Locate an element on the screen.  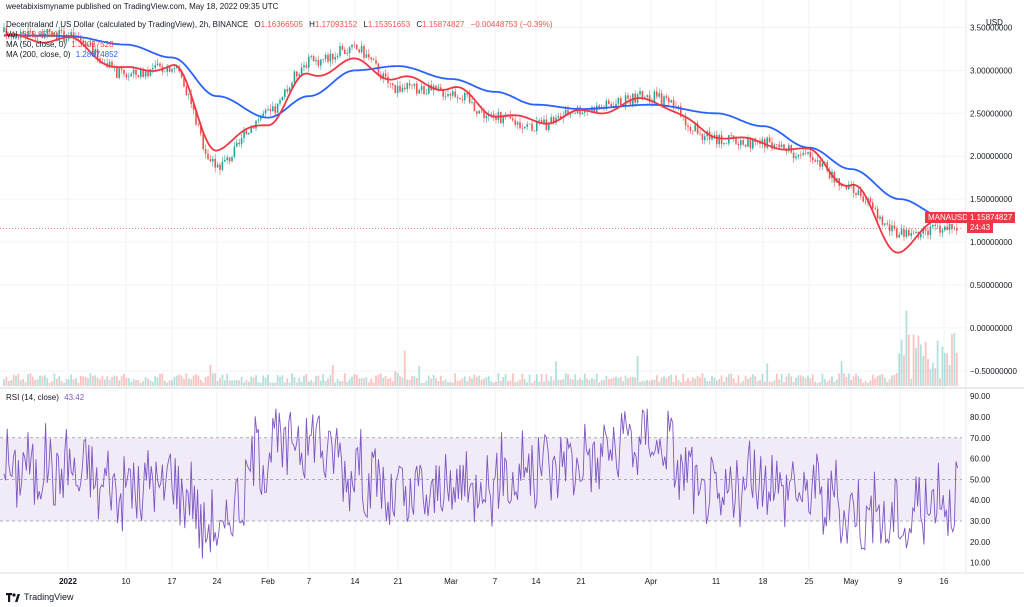
time-tick-label: 24 is located at coordinates (217, 581).